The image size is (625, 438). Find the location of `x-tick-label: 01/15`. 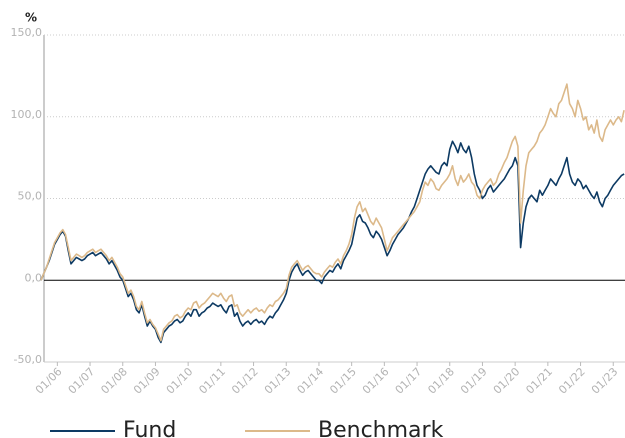

x-tick-label: 01/15 is located at coordinates (343, 381).